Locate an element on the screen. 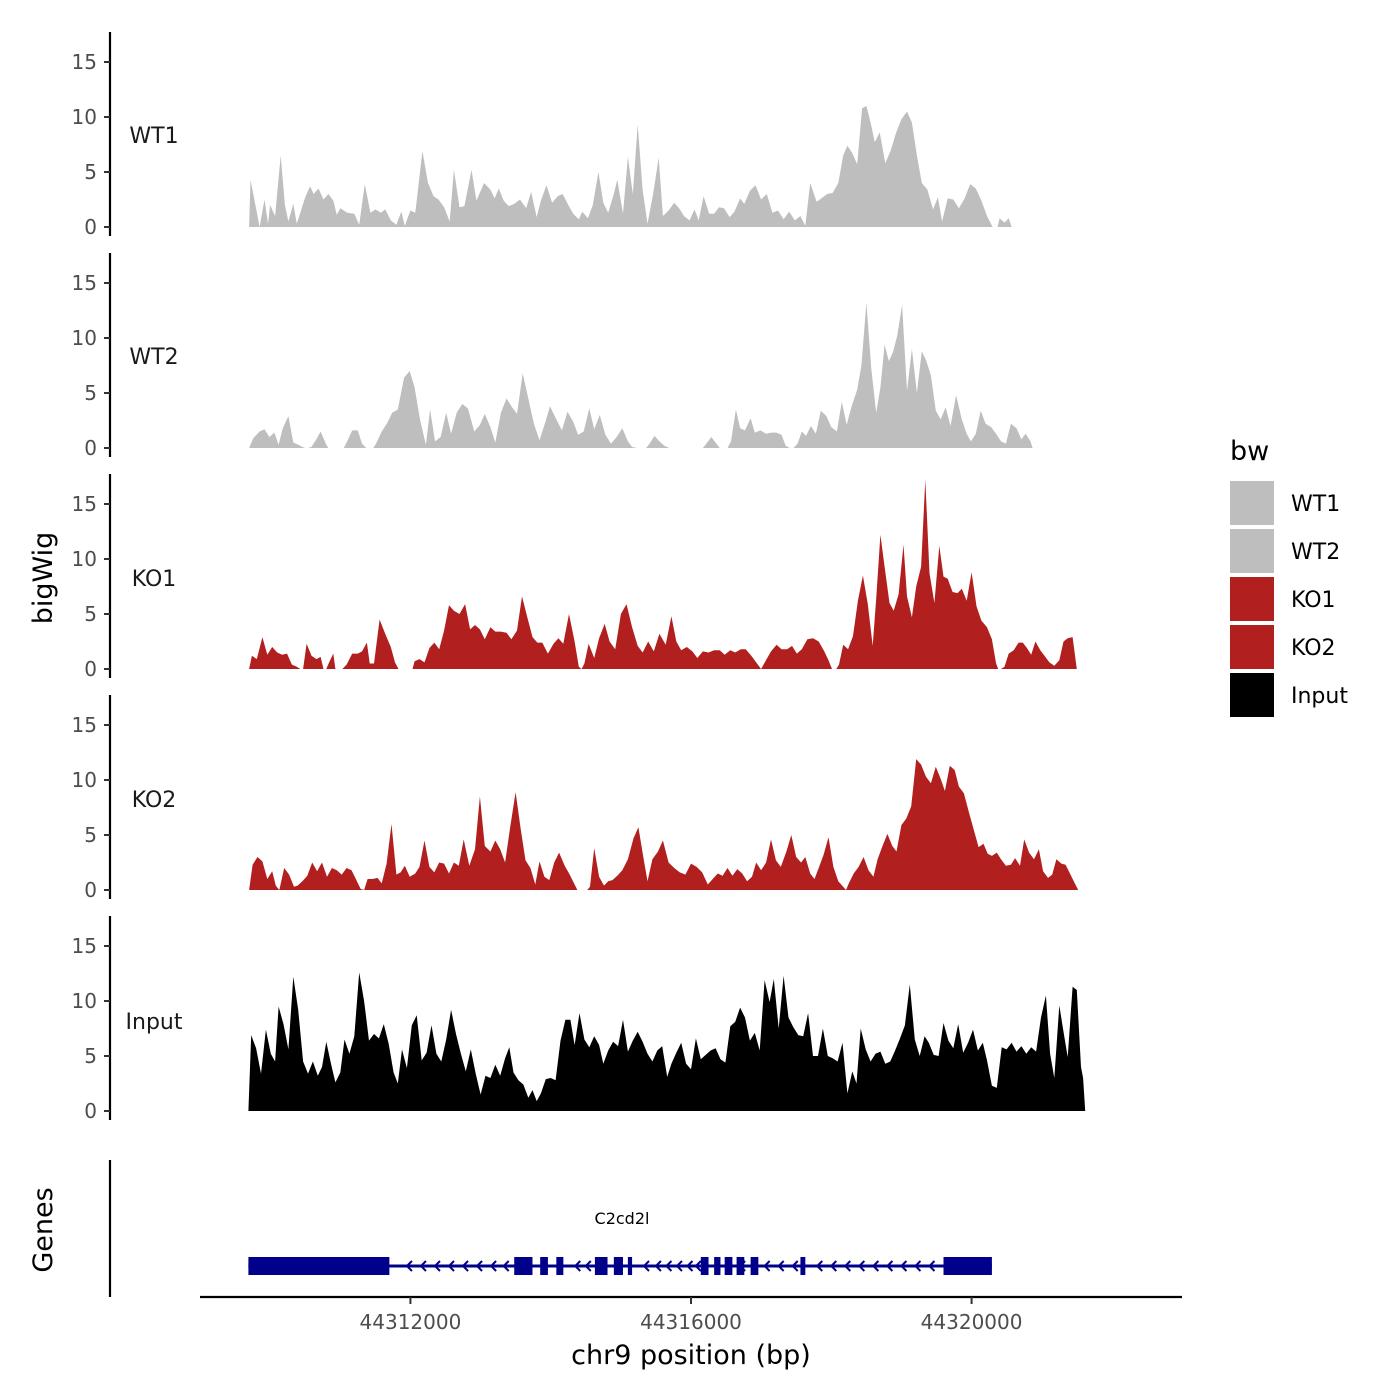  legend-label-wt1: WT1 is located at coordinates (1315, 504).